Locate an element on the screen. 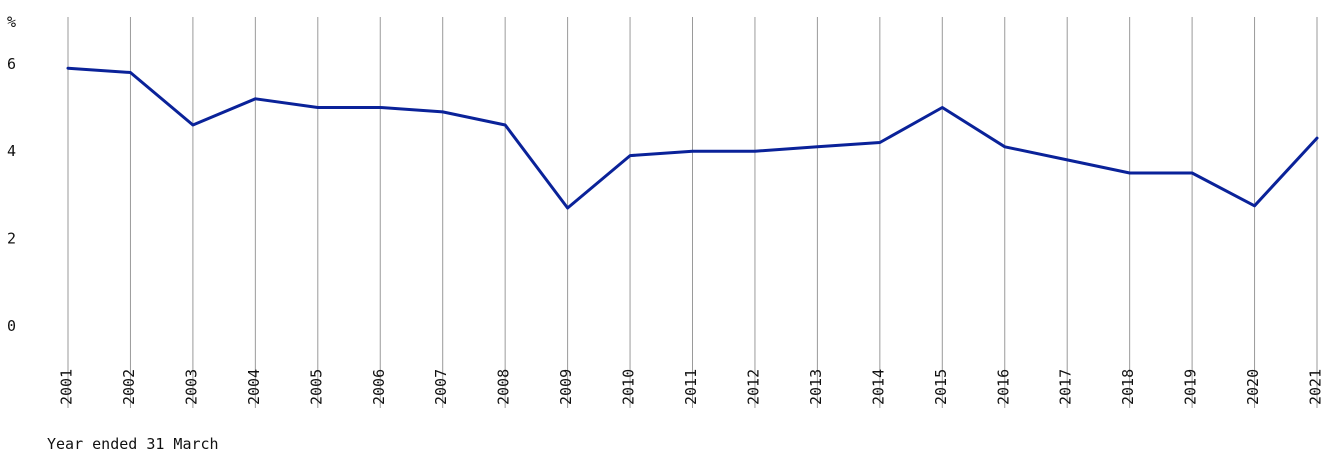  x-tick-label: 2019 is located at coordinates (1191, 387).